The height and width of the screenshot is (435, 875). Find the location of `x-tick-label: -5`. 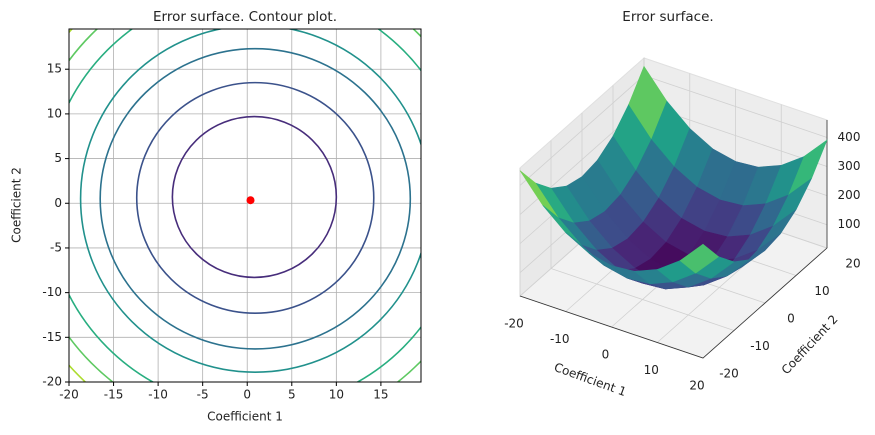

x-tick-label: -5 is located at coordinates (203, 395).